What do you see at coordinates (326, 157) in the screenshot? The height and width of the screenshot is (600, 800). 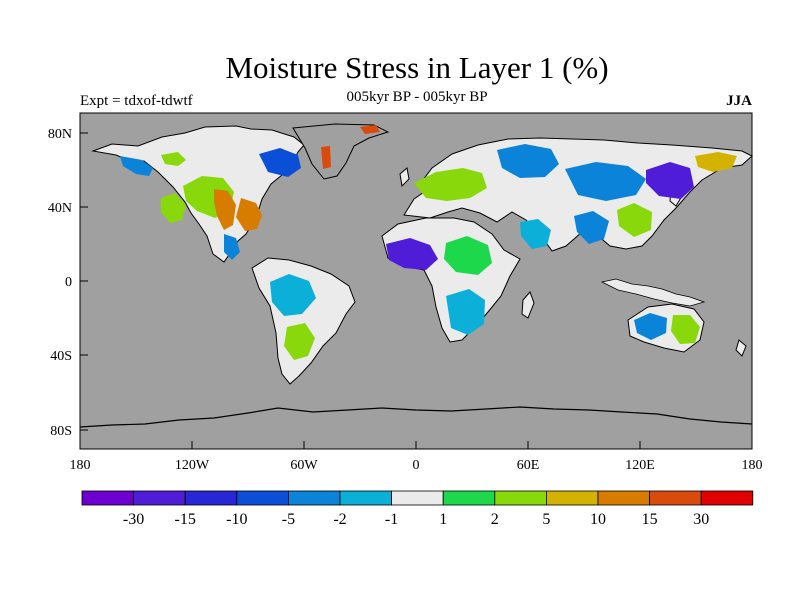 I see `anomaly-patch-greenland-red` at bounding box center [326, 157].